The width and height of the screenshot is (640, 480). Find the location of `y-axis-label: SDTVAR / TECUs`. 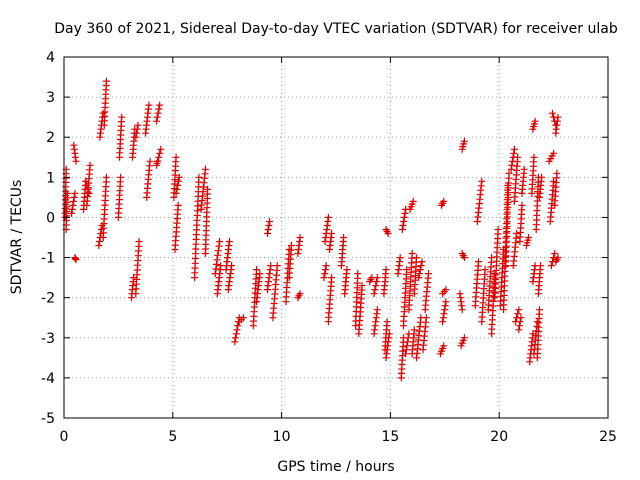

y-axis-label: SDTVAR / TECUs is located at coordinates (17, 237).